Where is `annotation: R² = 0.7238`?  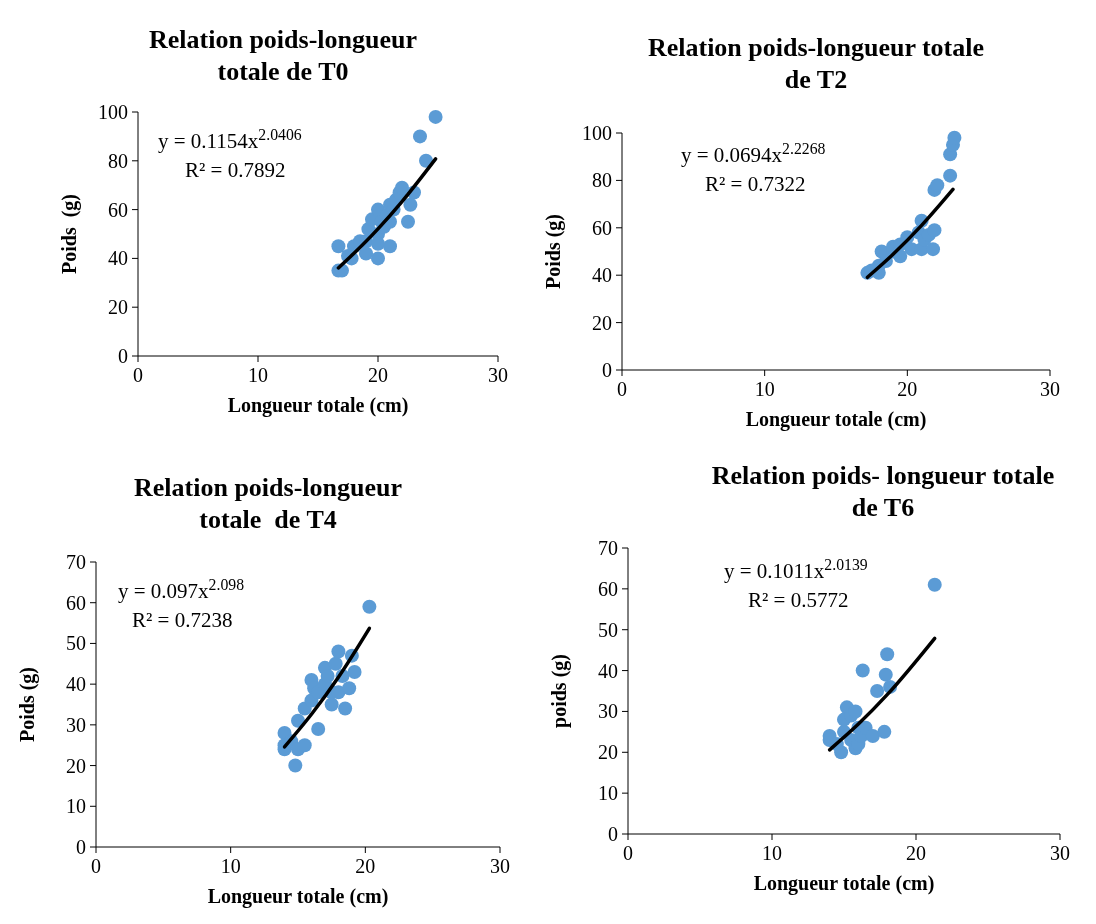 annotation: R² = 0.7238 is located at coordinates (182, 620).